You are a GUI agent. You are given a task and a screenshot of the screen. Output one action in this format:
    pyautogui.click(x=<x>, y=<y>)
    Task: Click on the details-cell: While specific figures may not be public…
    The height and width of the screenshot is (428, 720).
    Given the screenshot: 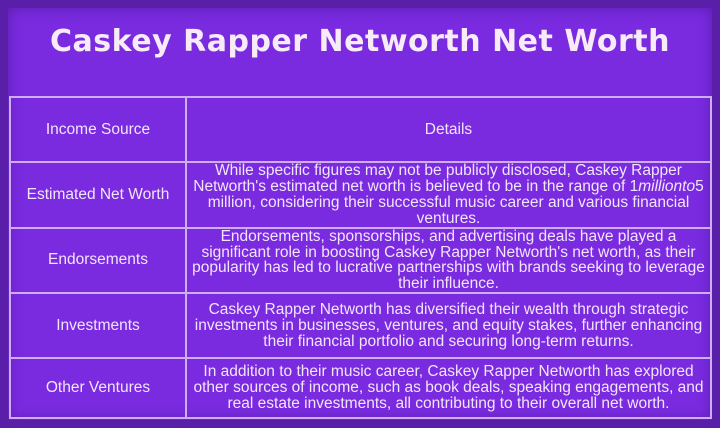 What is the action you would take?
    pyautogui.click(x=448, y=195)
    